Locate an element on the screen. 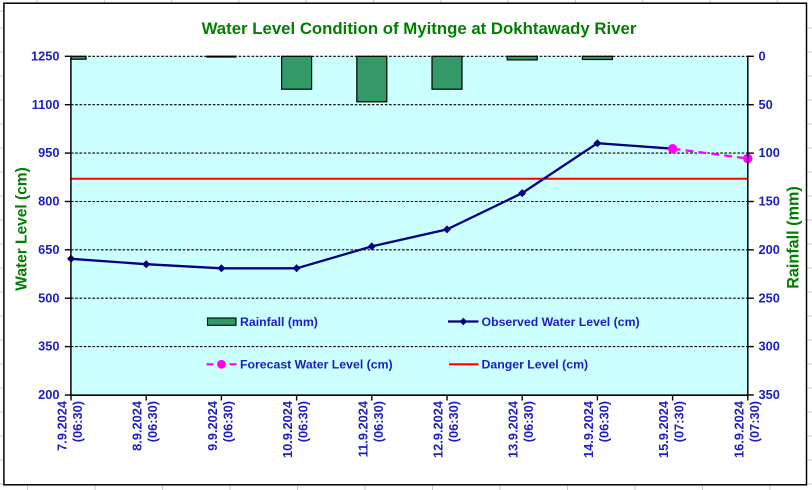 The image size is (812, 490). svg-text: 15.9.2024 is located at coordinates (663, 429).